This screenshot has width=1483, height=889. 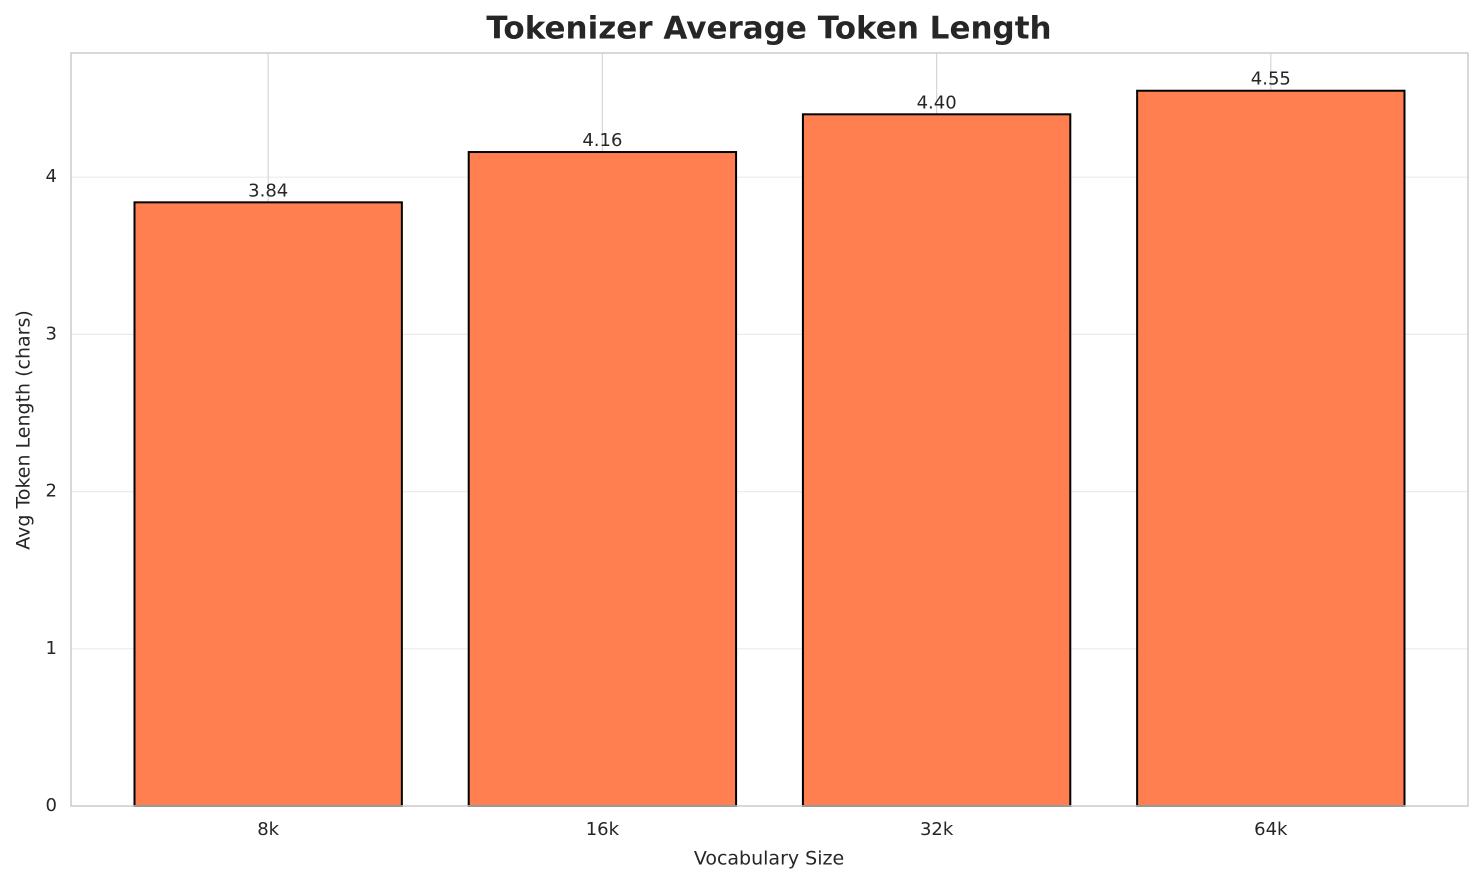 What do you see at coordinates (769, 859) in the screenshot?
I see `x-axis-label: Vocabulary Size` at bounding box center [769, 859].